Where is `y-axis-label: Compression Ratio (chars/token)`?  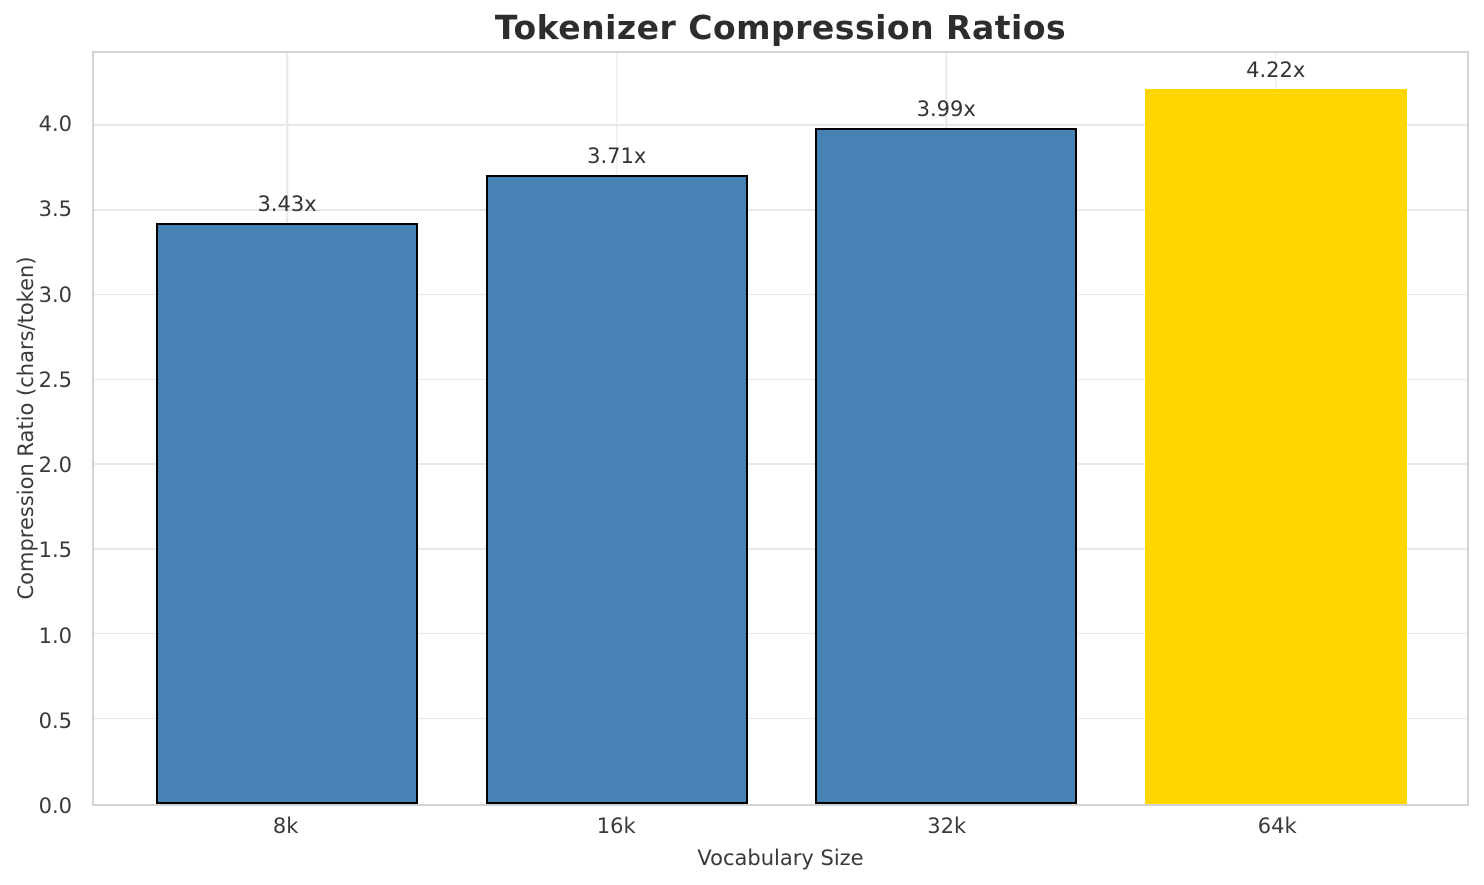 y-axis-label: Compression Ratio (chars/token) is located at coordinates (26, 428).